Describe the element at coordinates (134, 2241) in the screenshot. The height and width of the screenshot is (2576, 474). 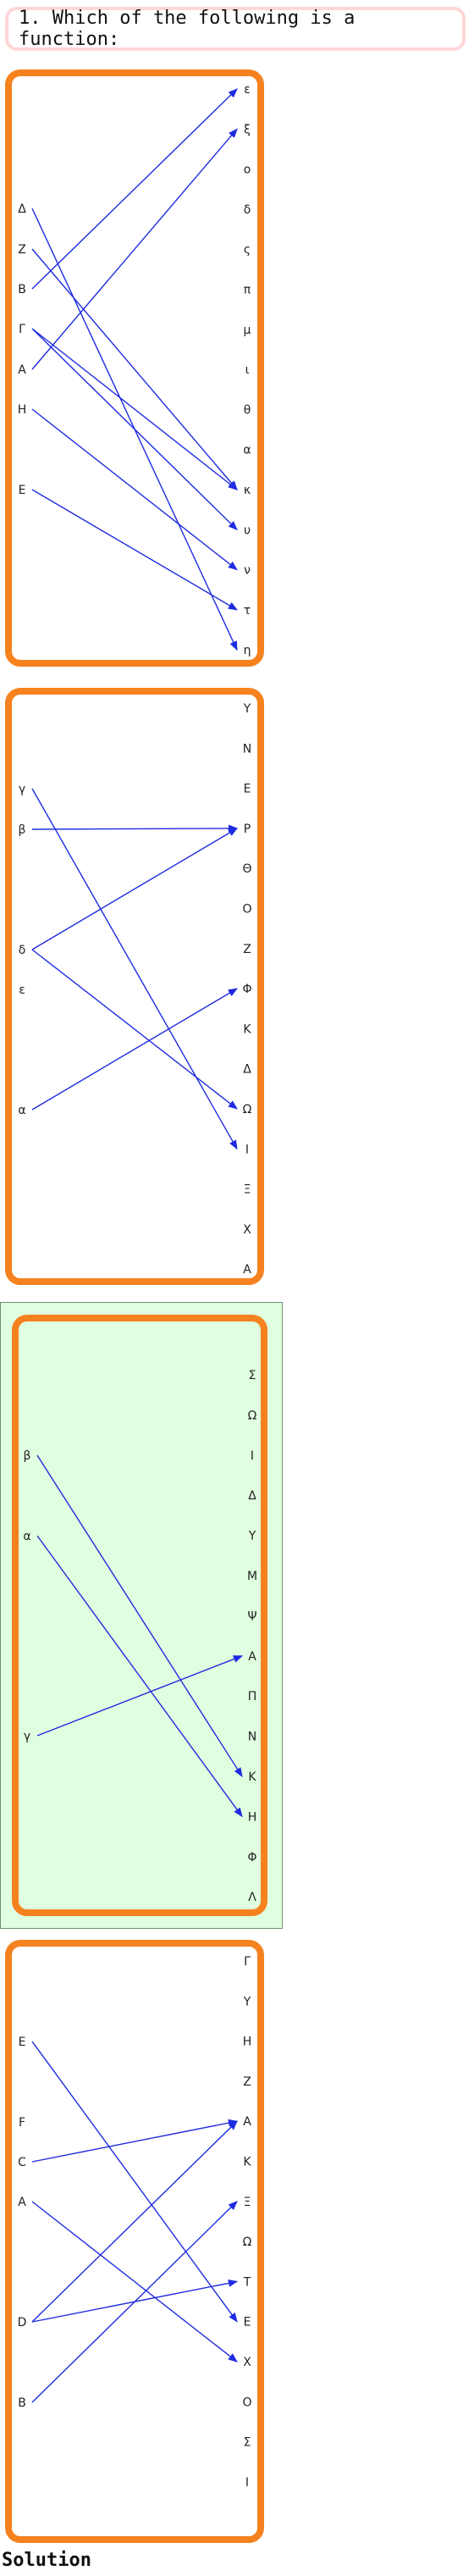
I see `option-4-card` at that location.